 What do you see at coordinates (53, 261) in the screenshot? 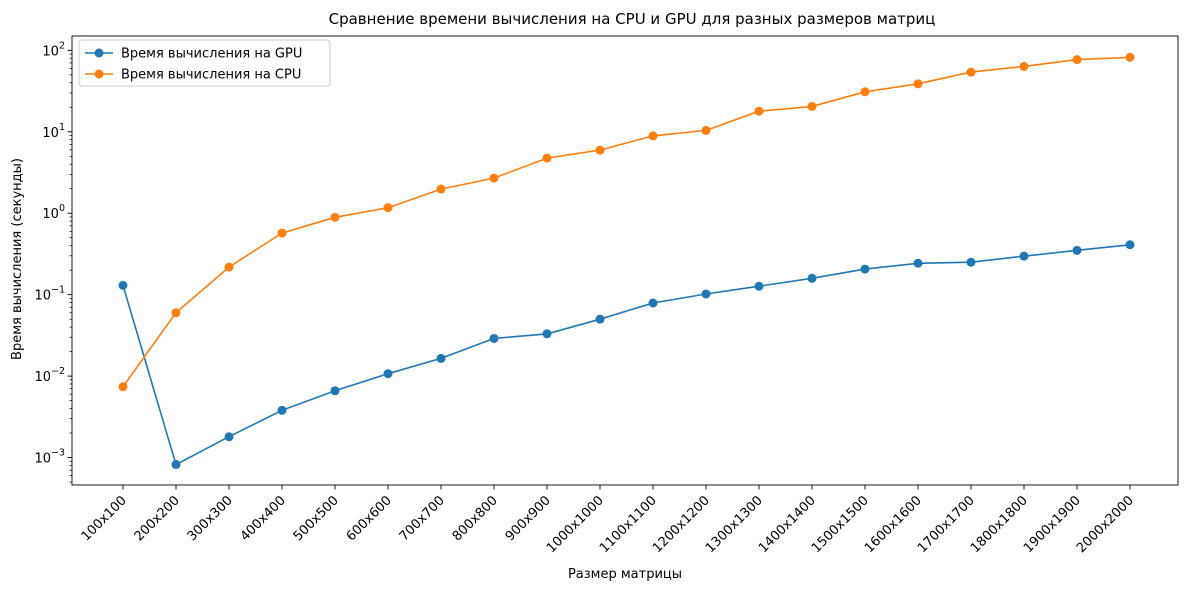
I see `y-axis: 10⁻³ 10⁻² 10⁻¹ 10⁰ 10¹ 10²` at bounding box center [53, 261].